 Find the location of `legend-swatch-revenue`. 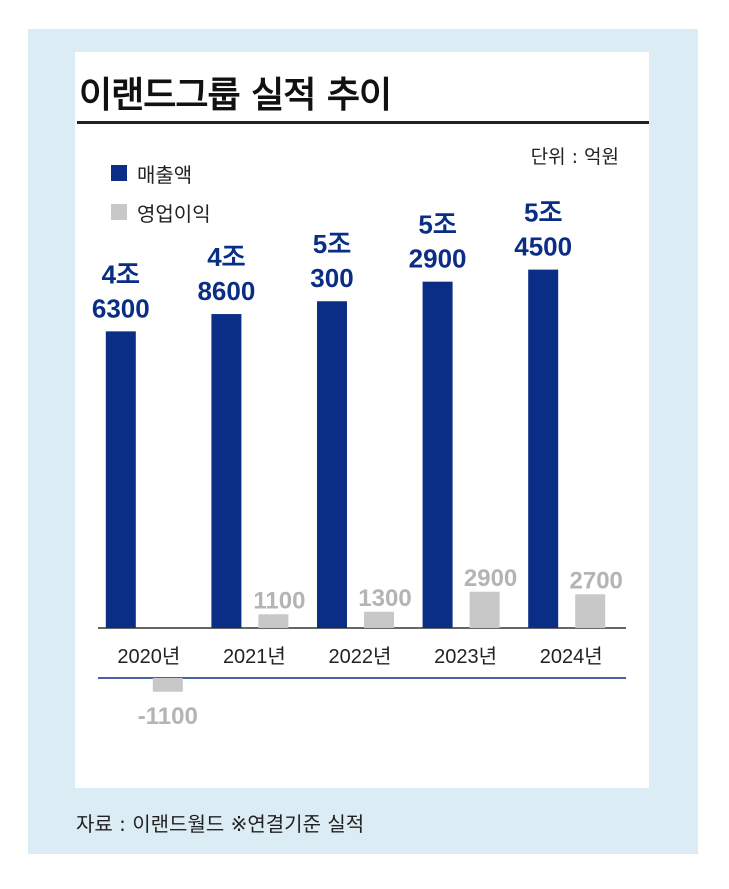

legend-swatch-revenue is located at coordinates (119, 173).